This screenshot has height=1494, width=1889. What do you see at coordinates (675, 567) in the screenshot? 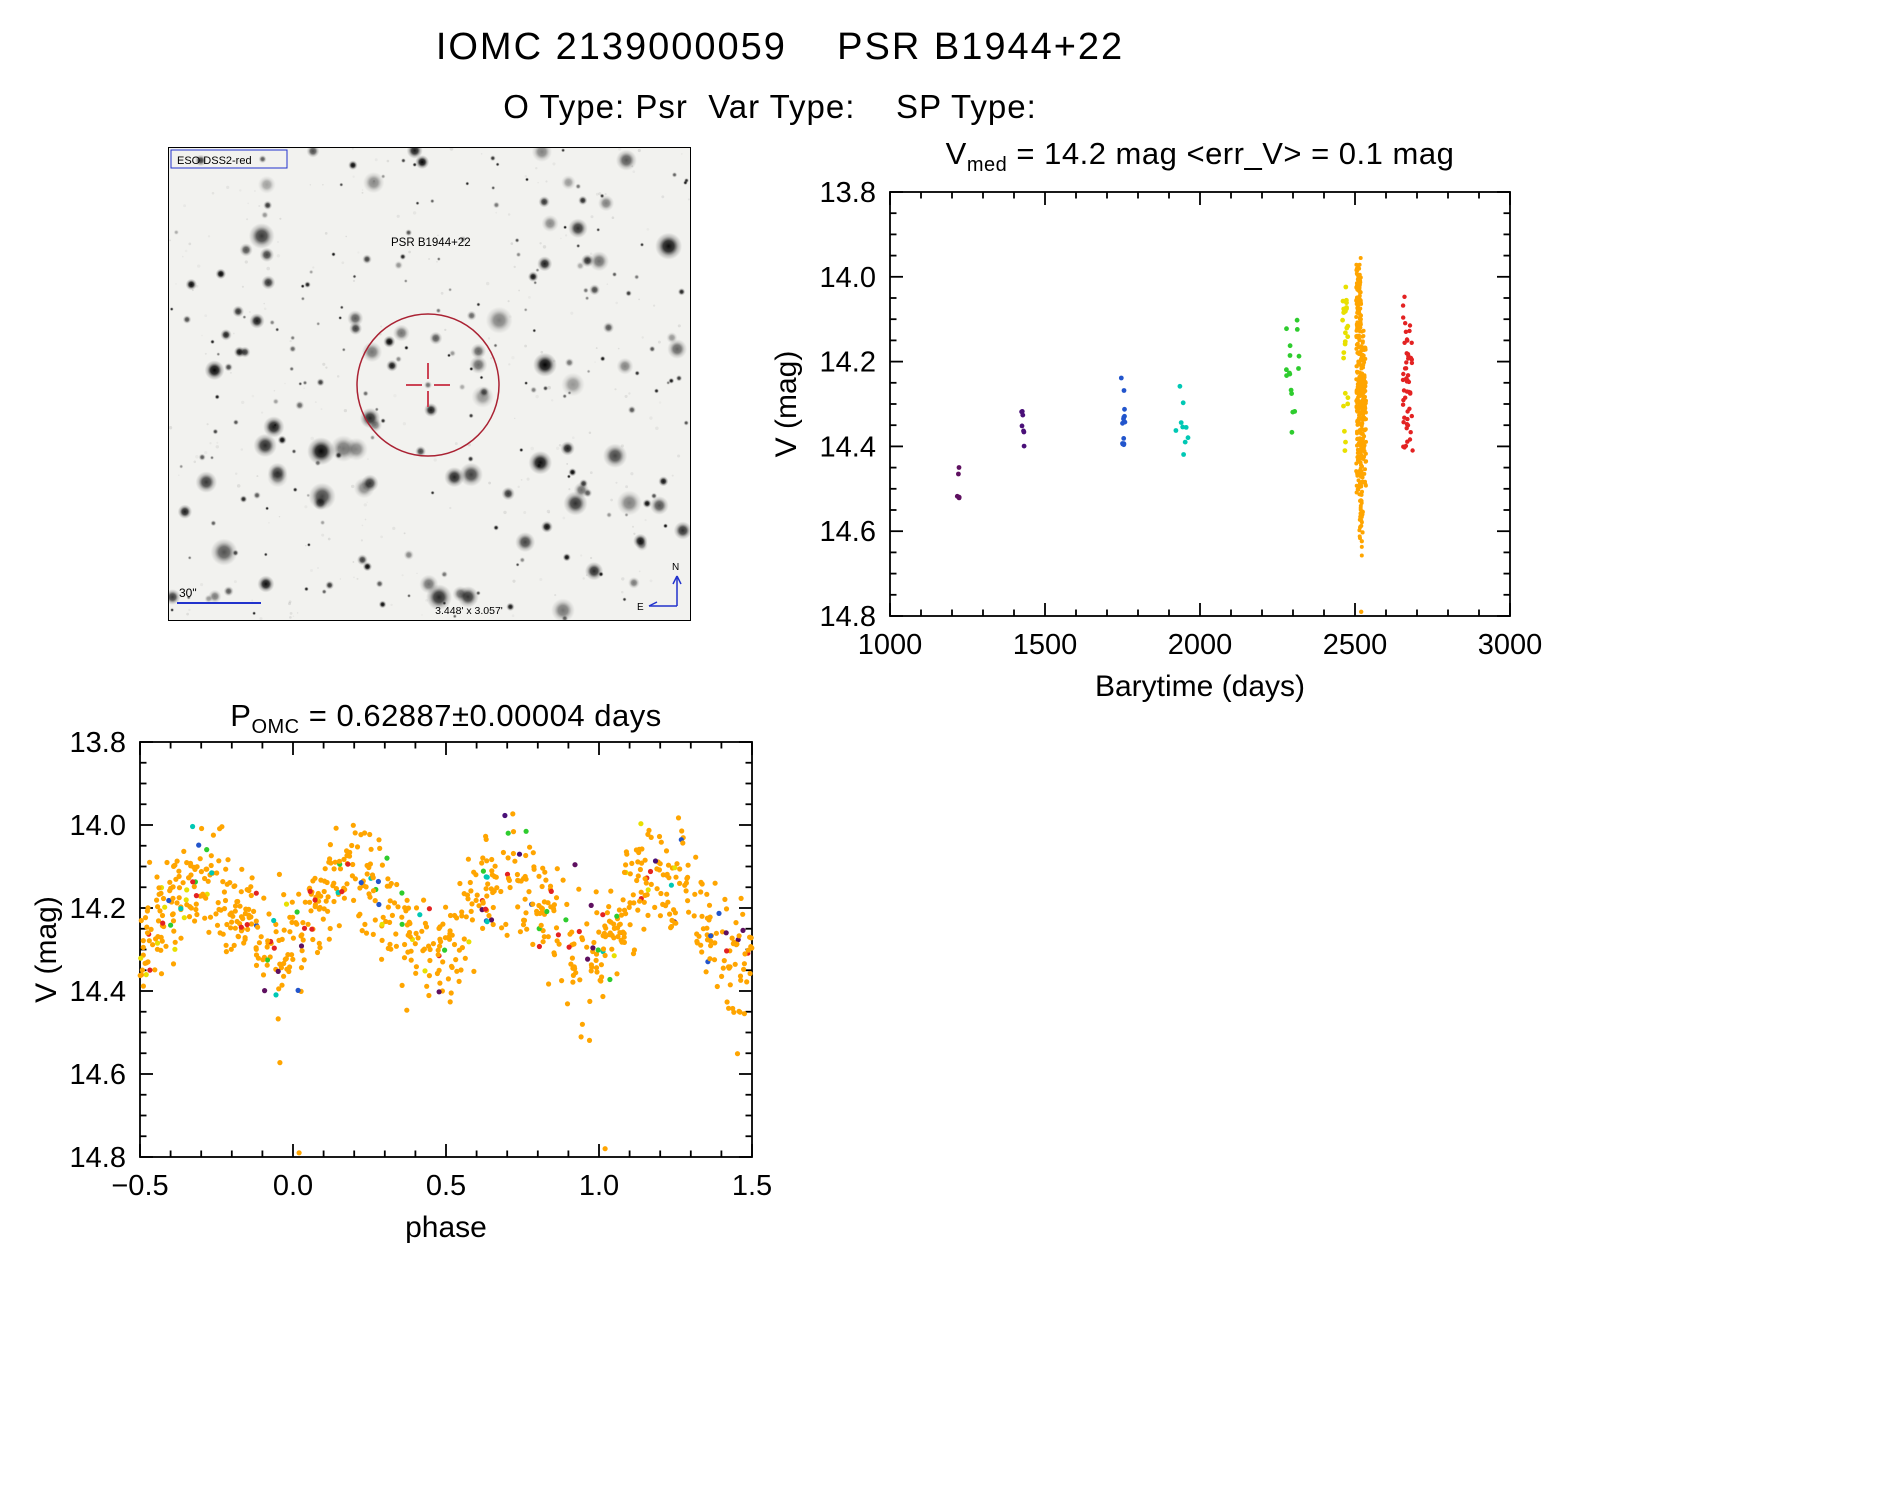
I see `compass-north-label: N` at bounding box center [675, 567].